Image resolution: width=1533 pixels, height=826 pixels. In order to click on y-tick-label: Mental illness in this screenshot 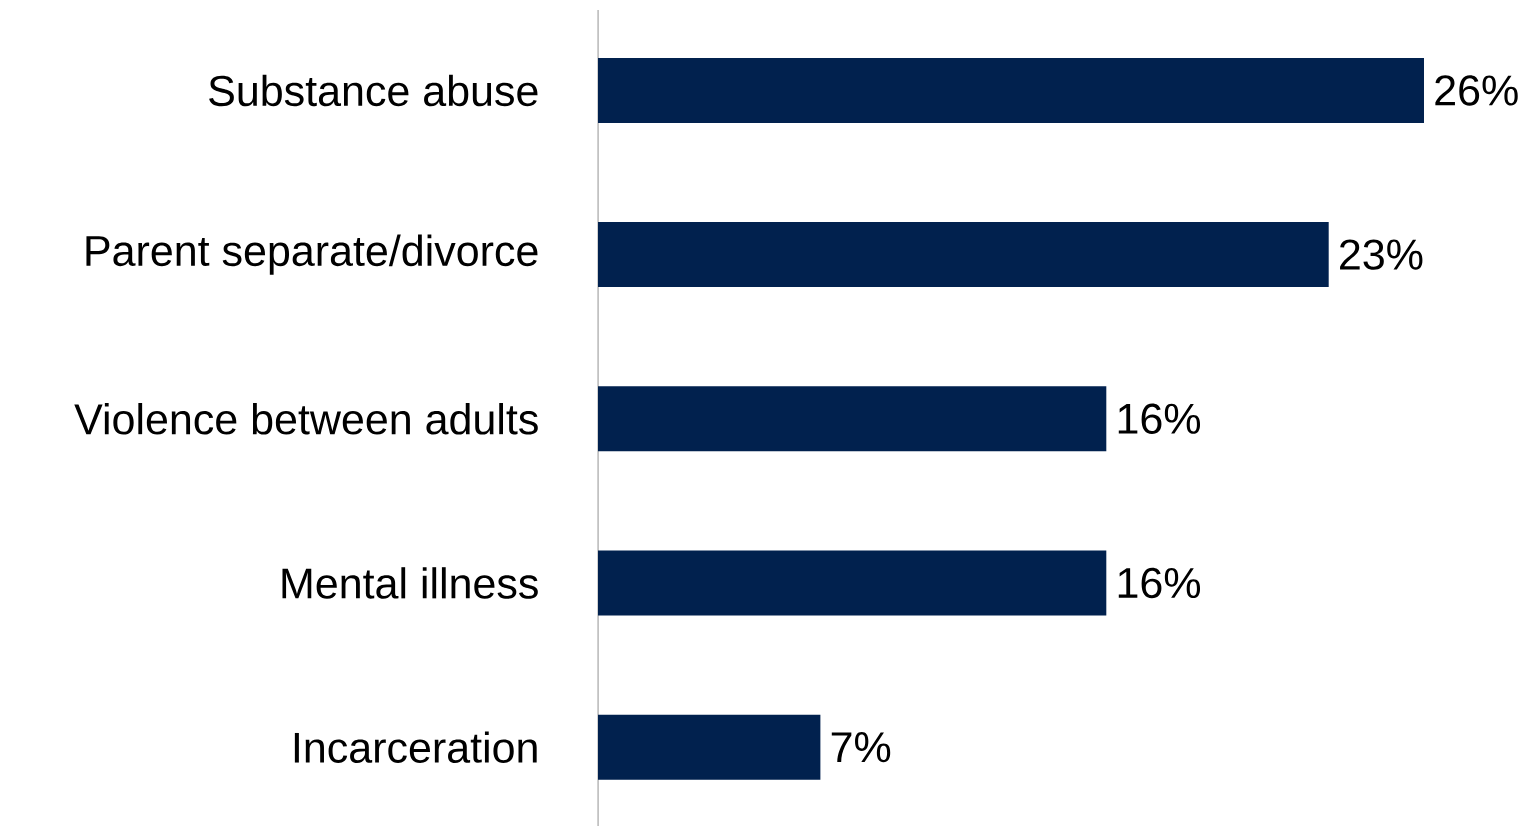, I will do `click(410, 583)`.